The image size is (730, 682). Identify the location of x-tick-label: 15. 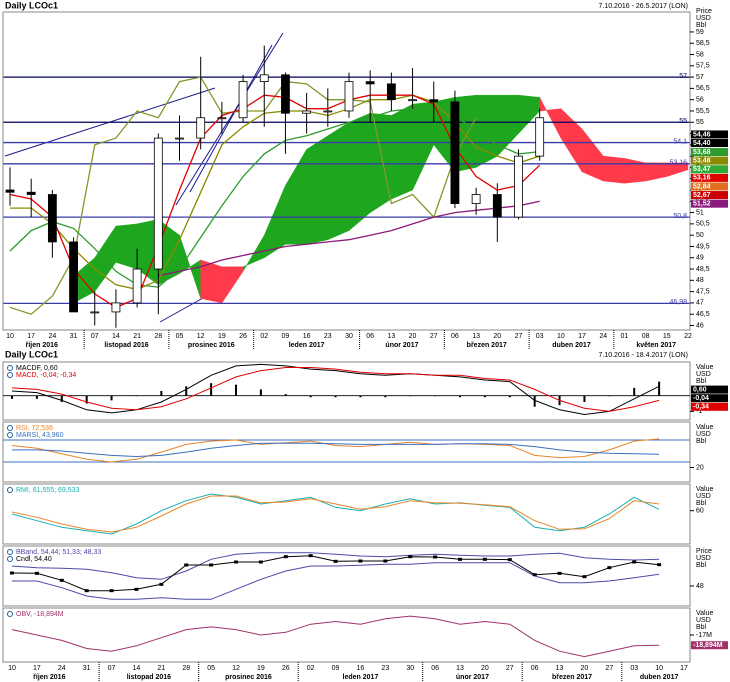
(667, 336).